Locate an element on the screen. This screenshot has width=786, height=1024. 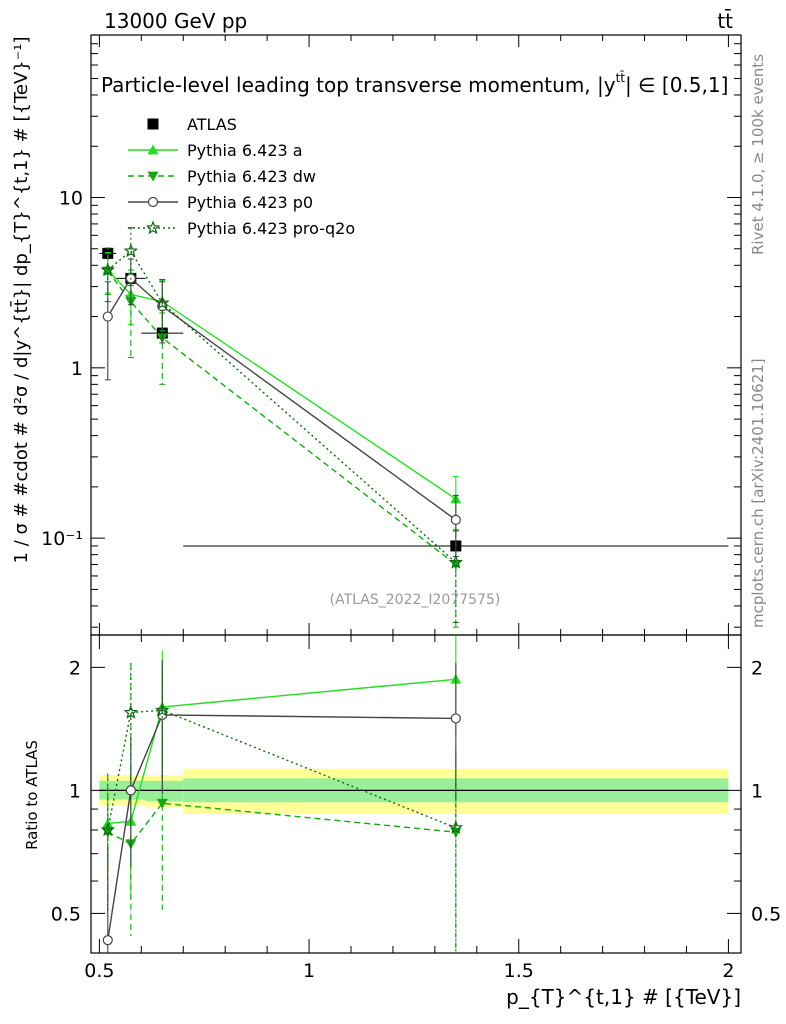
ratio-series-pythia-6-423-p0 is located at coordinates (281, 806).